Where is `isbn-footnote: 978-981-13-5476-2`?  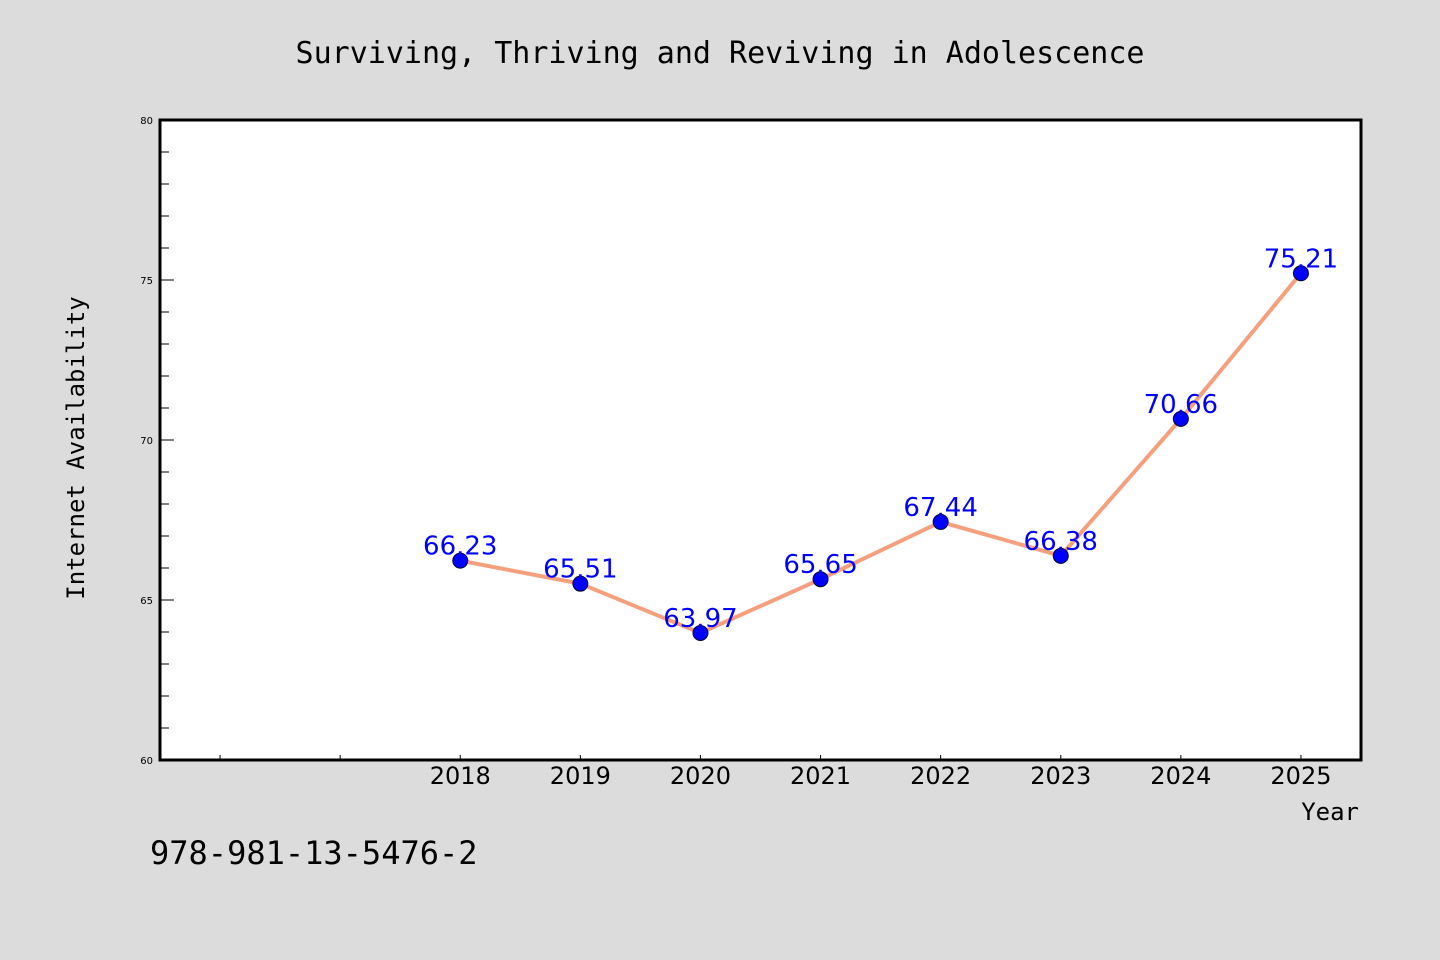
isbn-footnote: 978-981-13-5476-2 is located at coordinates (314, 853).